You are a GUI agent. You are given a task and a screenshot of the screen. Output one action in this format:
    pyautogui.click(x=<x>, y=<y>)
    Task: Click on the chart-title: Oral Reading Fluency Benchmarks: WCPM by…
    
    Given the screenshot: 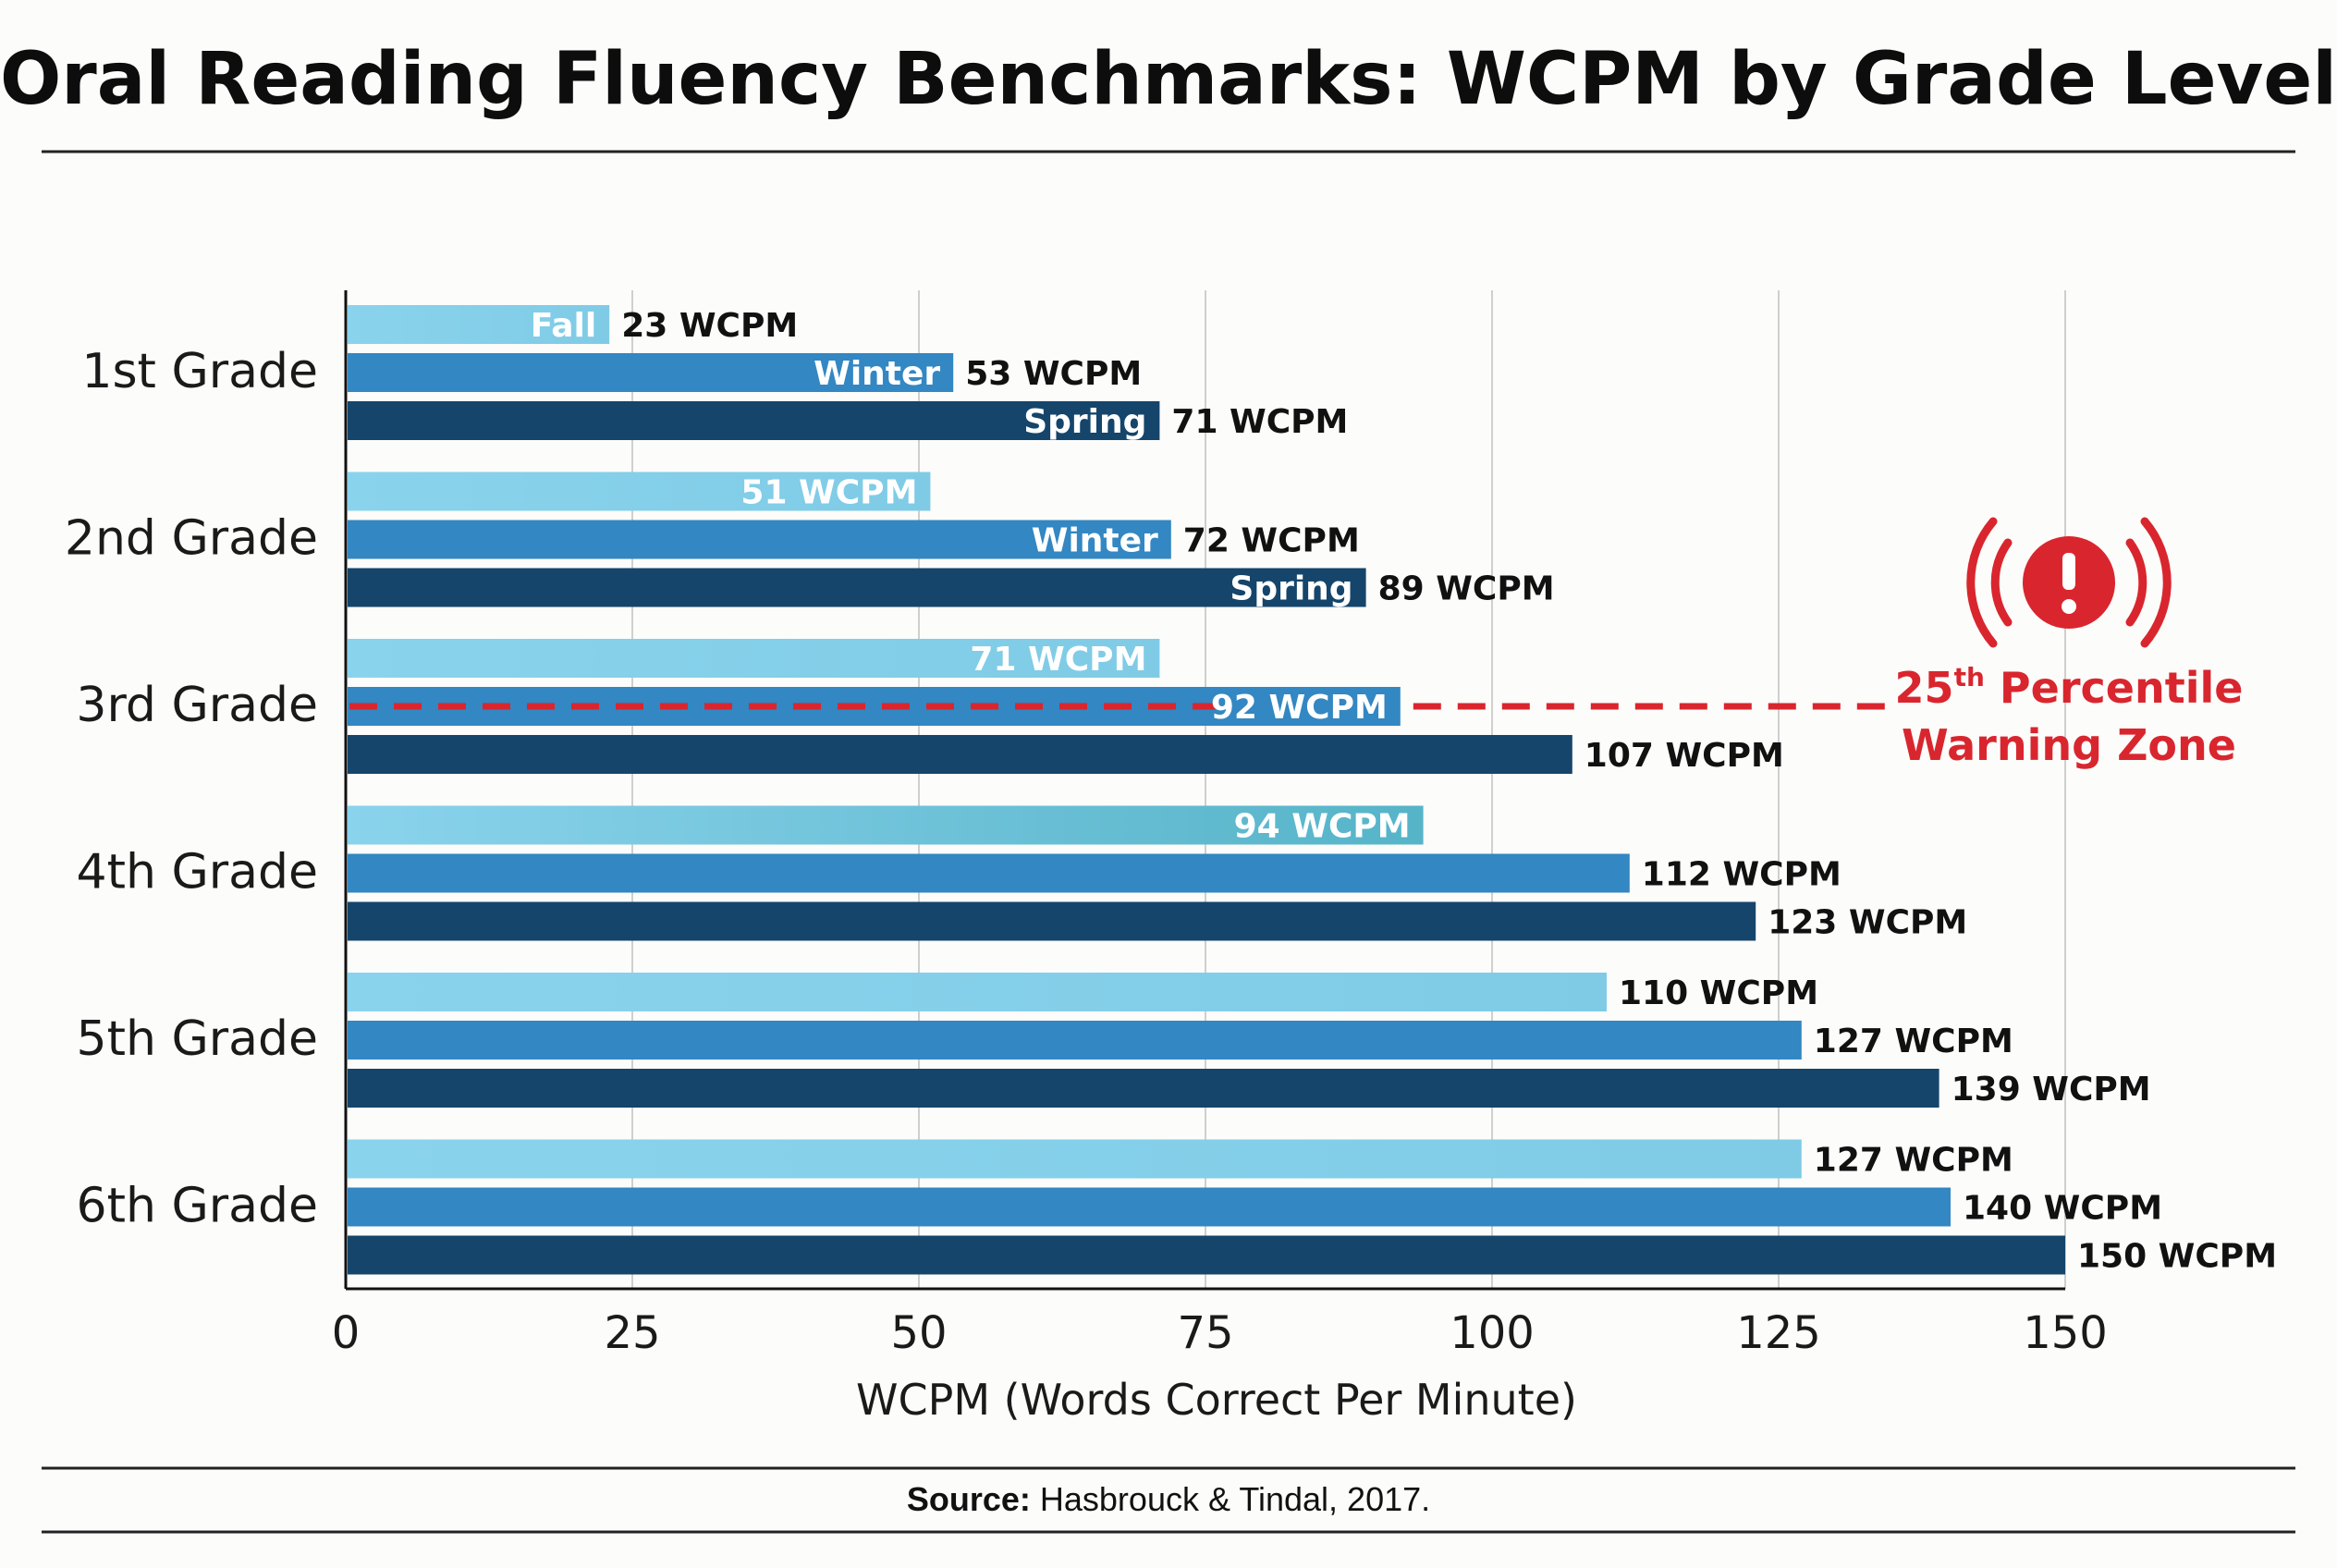 What is the action you would take?
    pyautogui.click(x=1168, y=79)
    